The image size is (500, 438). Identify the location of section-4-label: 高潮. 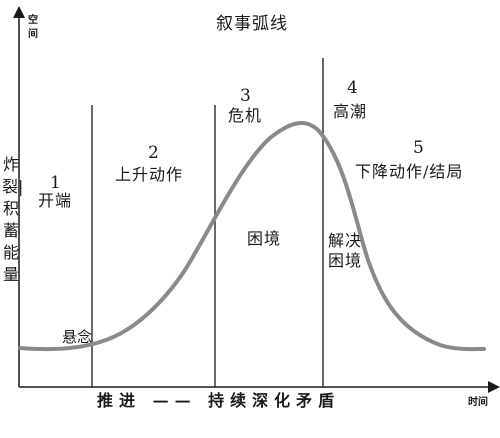
(350, 112).